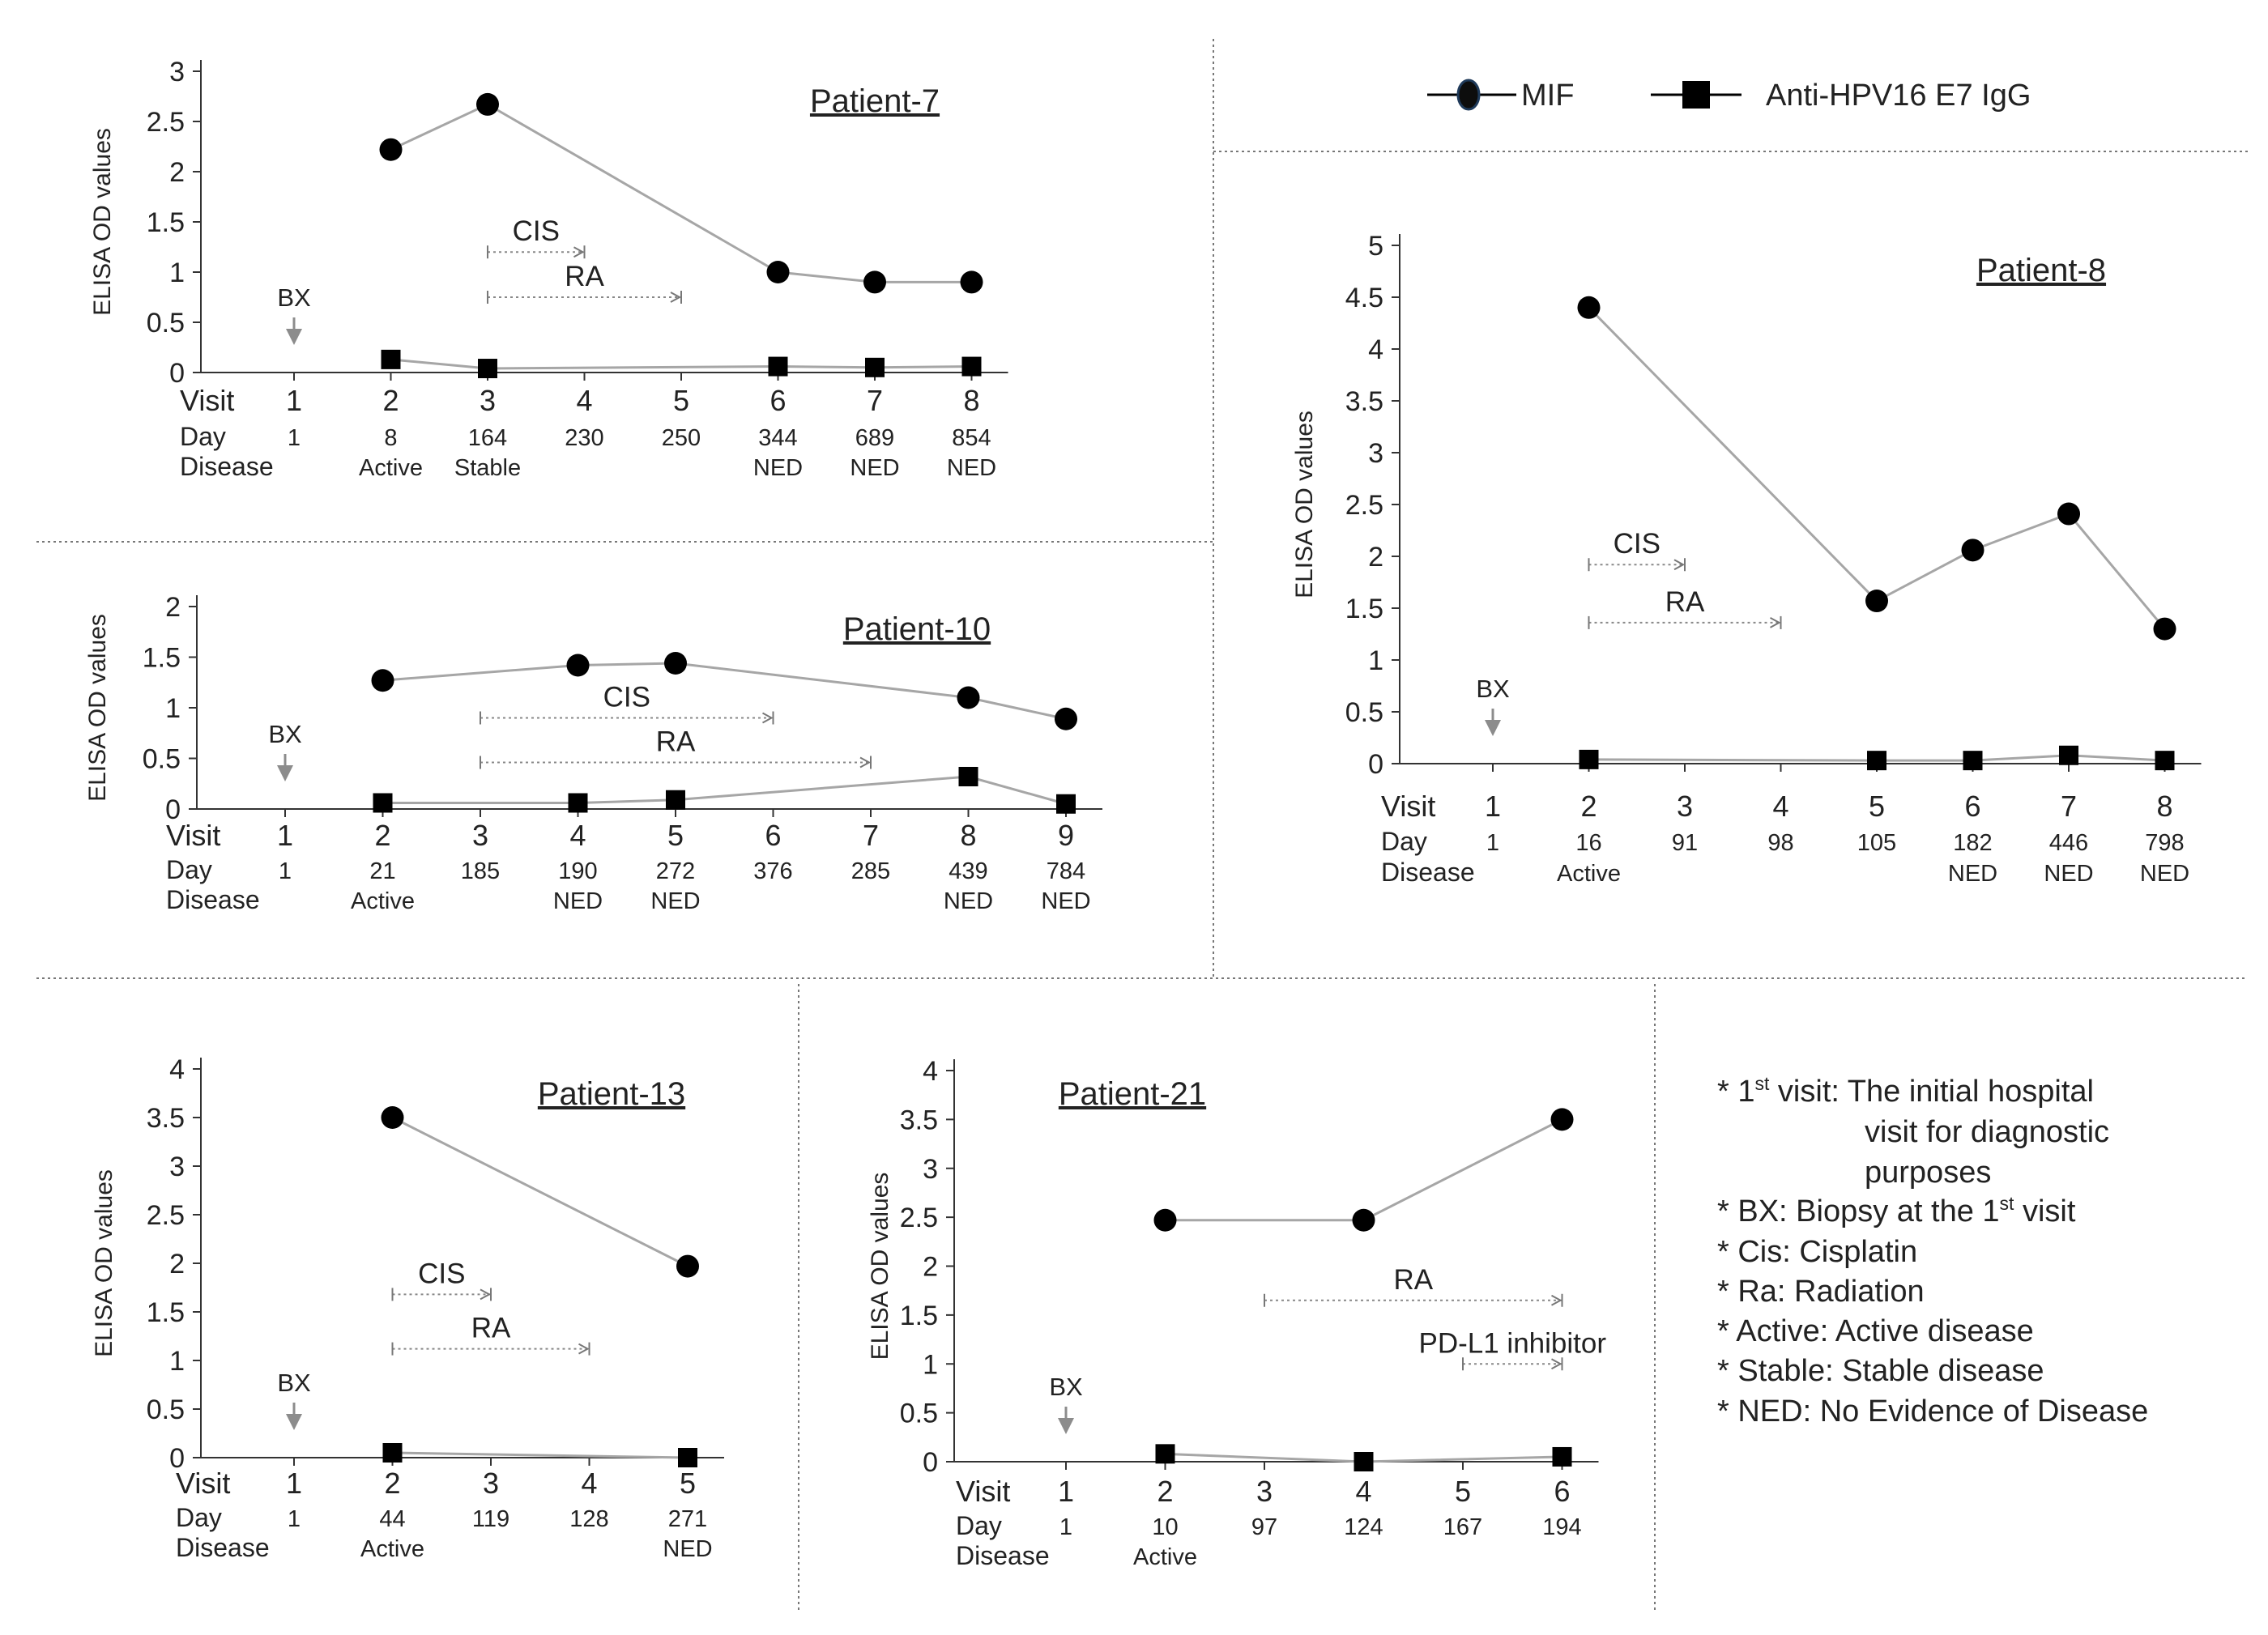  Describe the element at coordinates (1896, 1210) in the screenshot. I see `note-line: * BX: Biopsy at the 1st visit` at that location.